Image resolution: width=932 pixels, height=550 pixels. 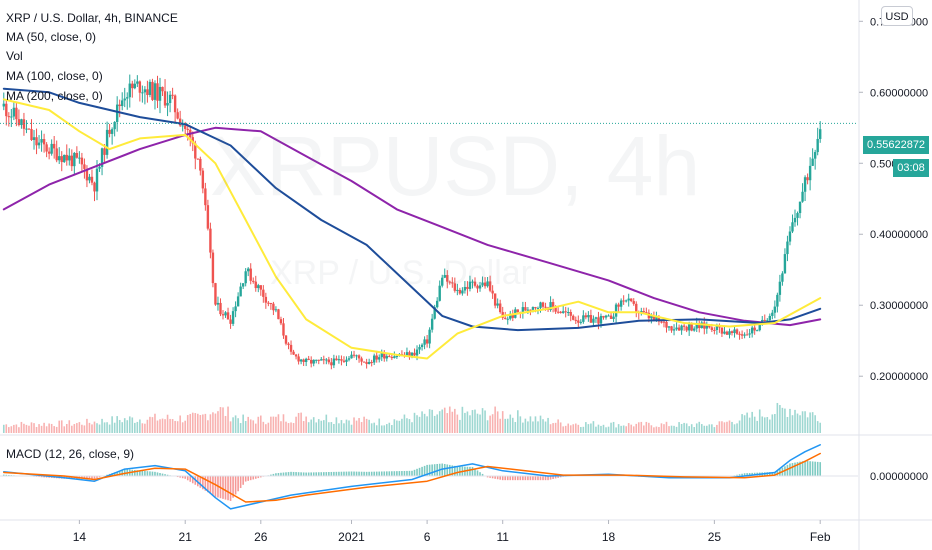 What do you see at coordinates (70, 454) in the screenshot?
I see `legend-macd: MACD (12, 26, close, 9)` at bounding box center [70, 454].